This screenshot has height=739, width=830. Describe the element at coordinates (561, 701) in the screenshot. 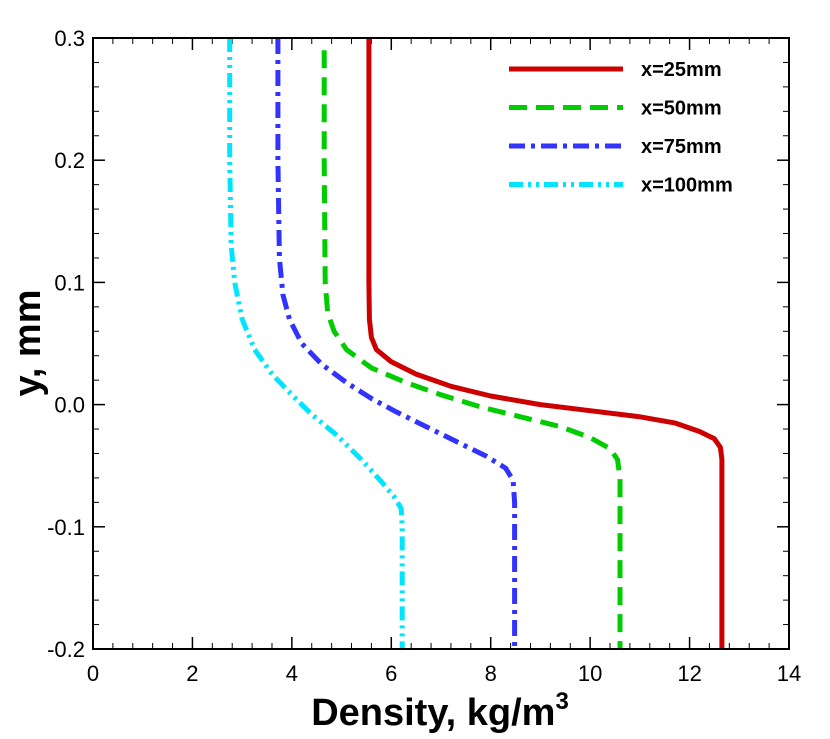

I see `x-axis-title-superscript: 3` at that location.